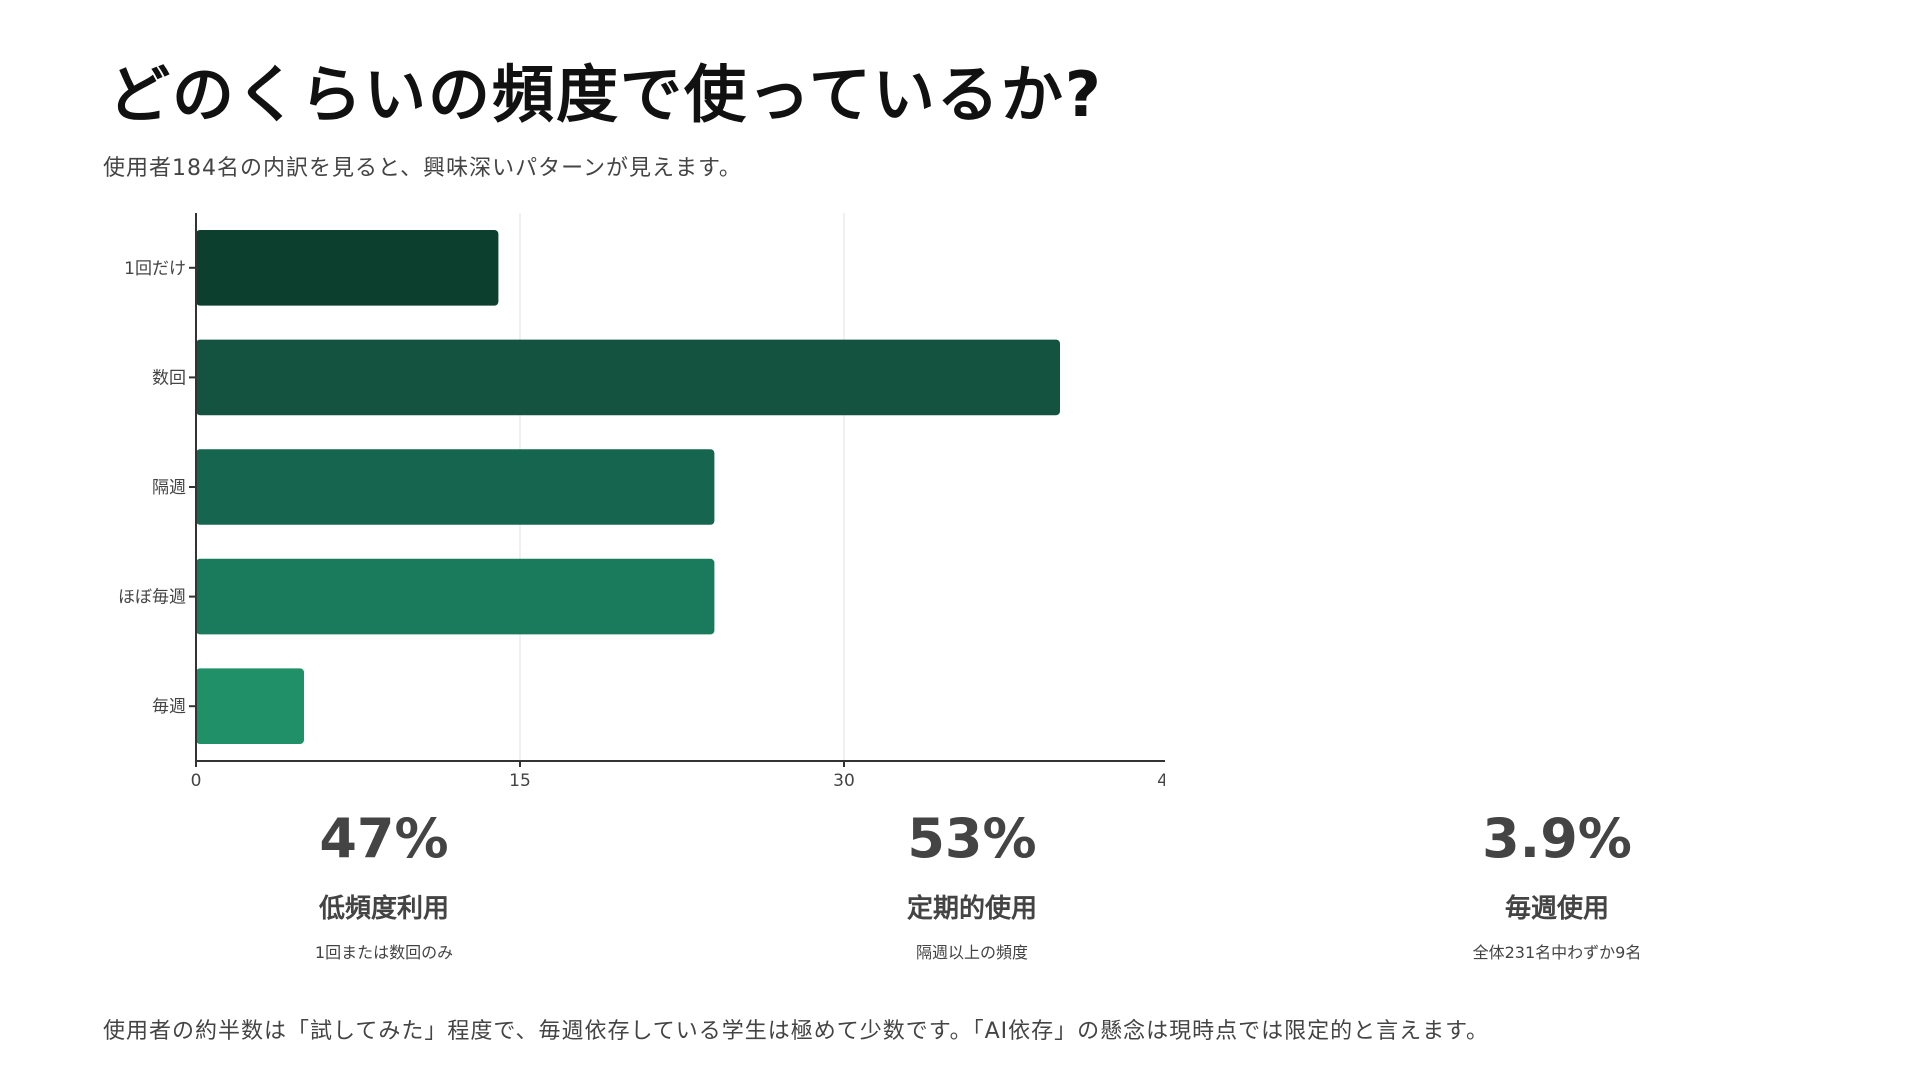 The width and height of the screenshot is (1920, 1080). I want to click on stat-sub: 1回または数回のみ, so click(384, 952).